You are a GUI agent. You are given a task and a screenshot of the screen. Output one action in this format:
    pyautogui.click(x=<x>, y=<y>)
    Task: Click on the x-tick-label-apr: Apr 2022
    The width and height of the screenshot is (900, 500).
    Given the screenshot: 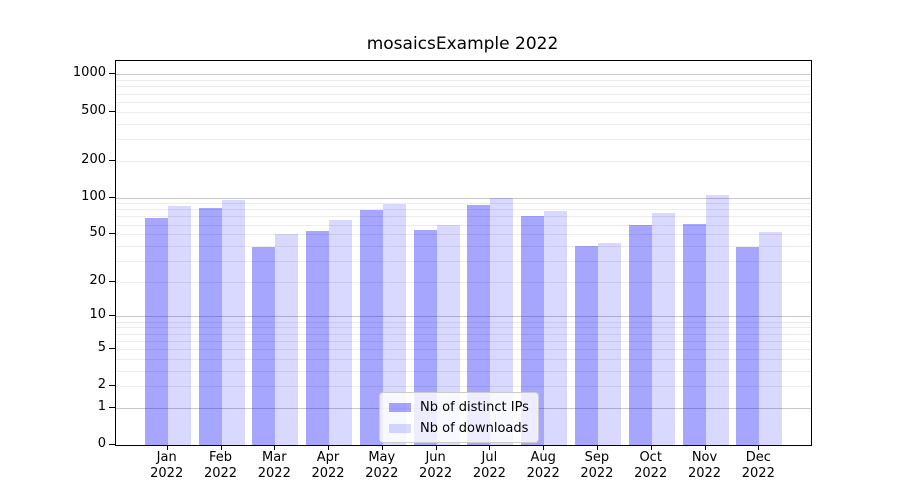 What is the action you would take?
    pyautogui.click(x=328, y=465)
    